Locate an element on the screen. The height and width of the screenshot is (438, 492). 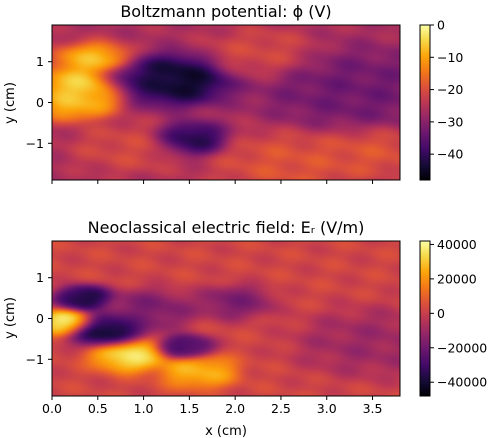
panel1-ylabel: y (cm) is located at coordinates (10, 103).